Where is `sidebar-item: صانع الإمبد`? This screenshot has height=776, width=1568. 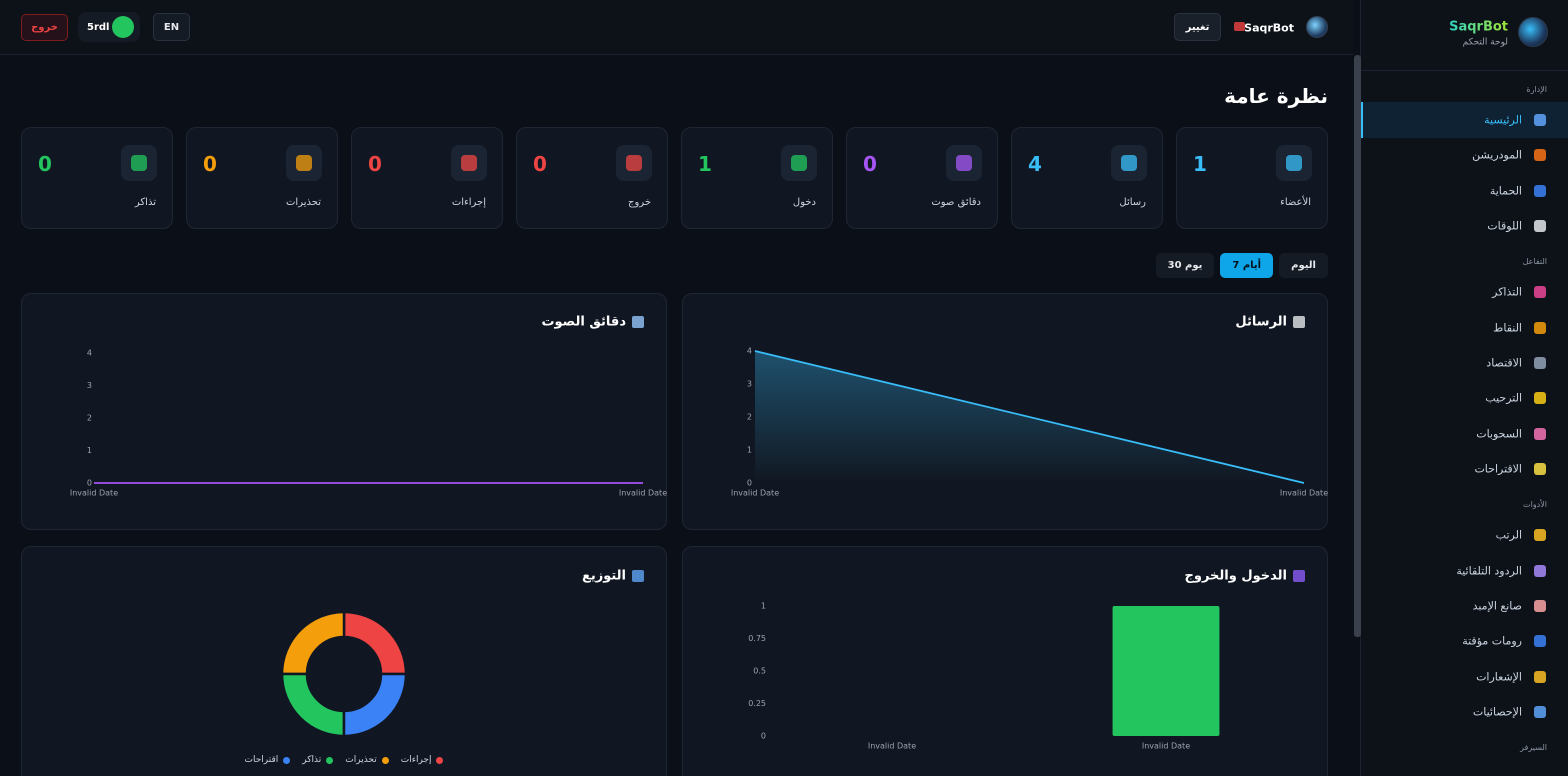 sidebar-item: صانع الإمبد is located at coordinates (1497, 606).